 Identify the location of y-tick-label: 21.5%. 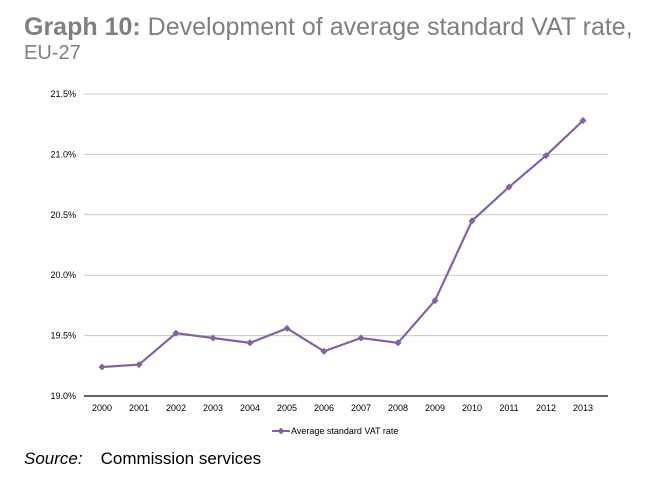
(63, 94).